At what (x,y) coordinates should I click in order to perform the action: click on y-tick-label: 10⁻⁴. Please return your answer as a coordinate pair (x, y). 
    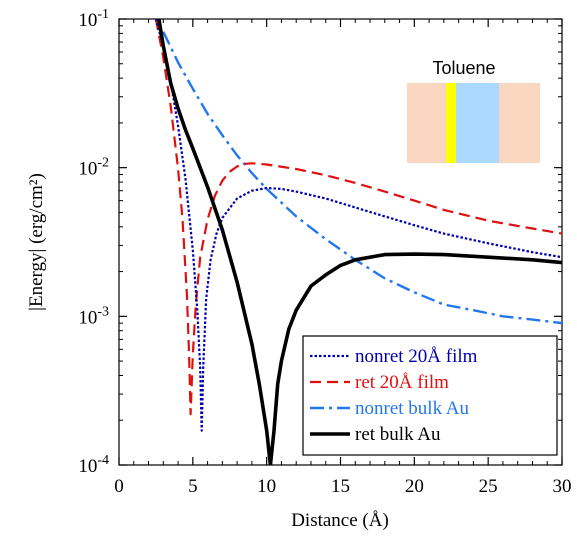
    Looking at the image, I should click on (93, 465).